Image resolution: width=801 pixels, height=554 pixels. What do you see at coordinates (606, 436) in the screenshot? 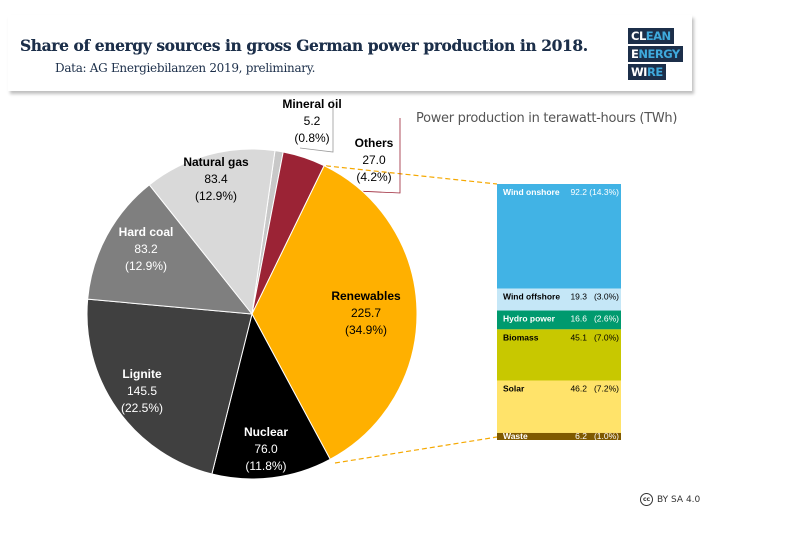
I see `bar-pct-waste: (1.0%)` at bounding box center [606, 436].